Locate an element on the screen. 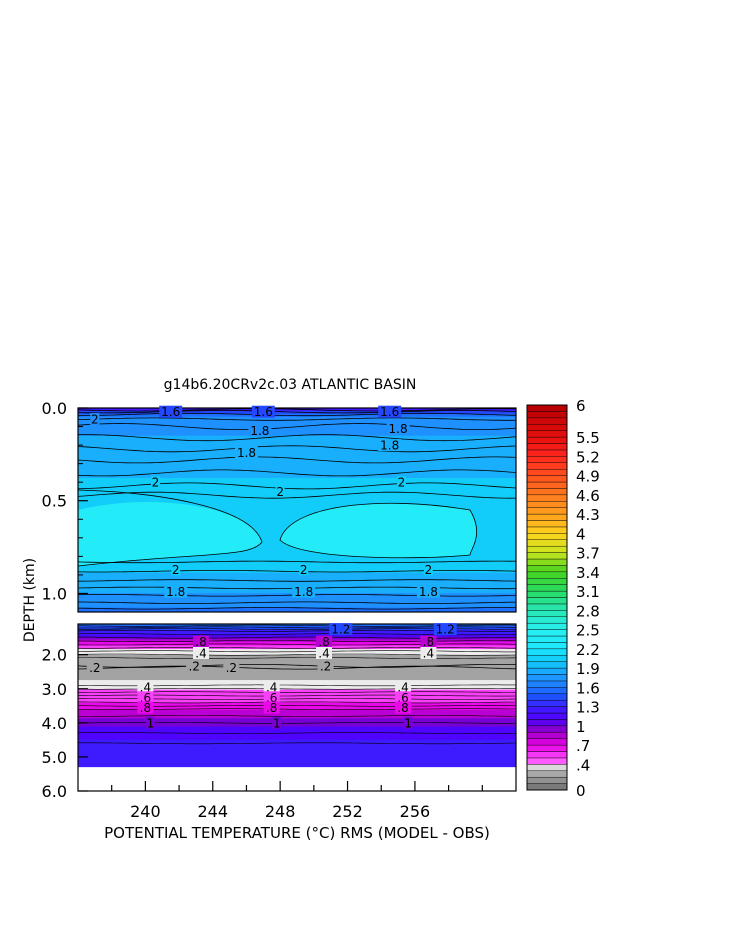 The height and width of the screenshot is (949, 733). upper-panel-frame is located at coordinates (297, 510).